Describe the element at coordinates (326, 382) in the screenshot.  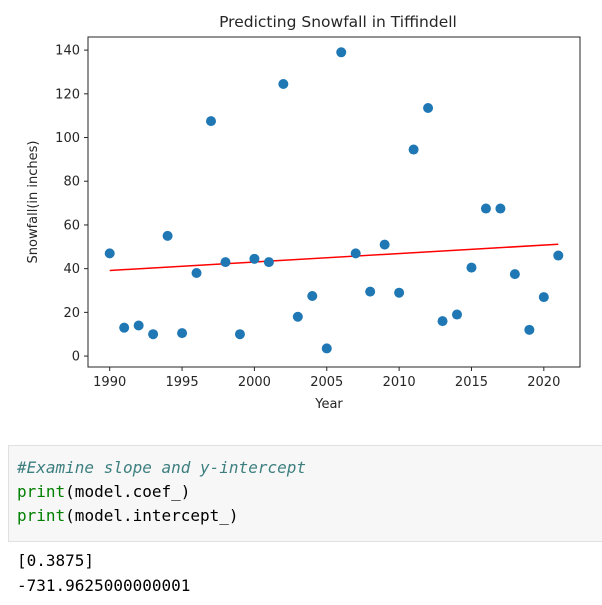
I see `x-tick-label: 2005` at that location.